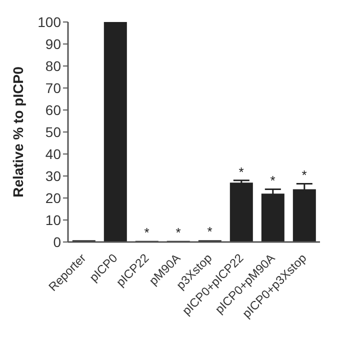  What do you see at coordinates (50, 22) in the screenshot?
I see `y-tick-label: 100` at bounding box center [50, 22].